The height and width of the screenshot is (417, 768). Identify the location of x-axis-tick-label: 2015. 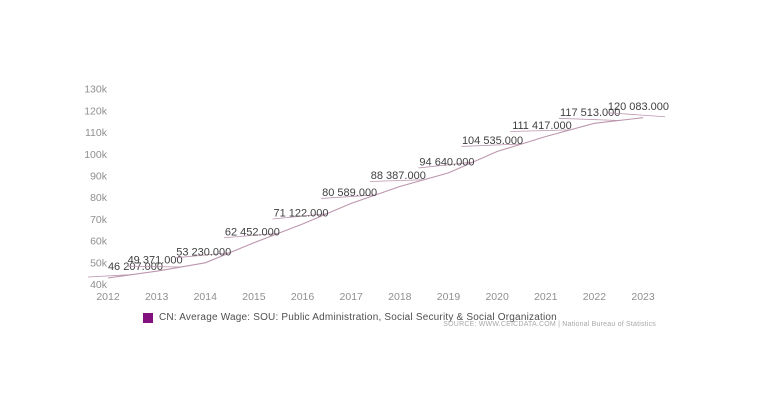
(254, 297).